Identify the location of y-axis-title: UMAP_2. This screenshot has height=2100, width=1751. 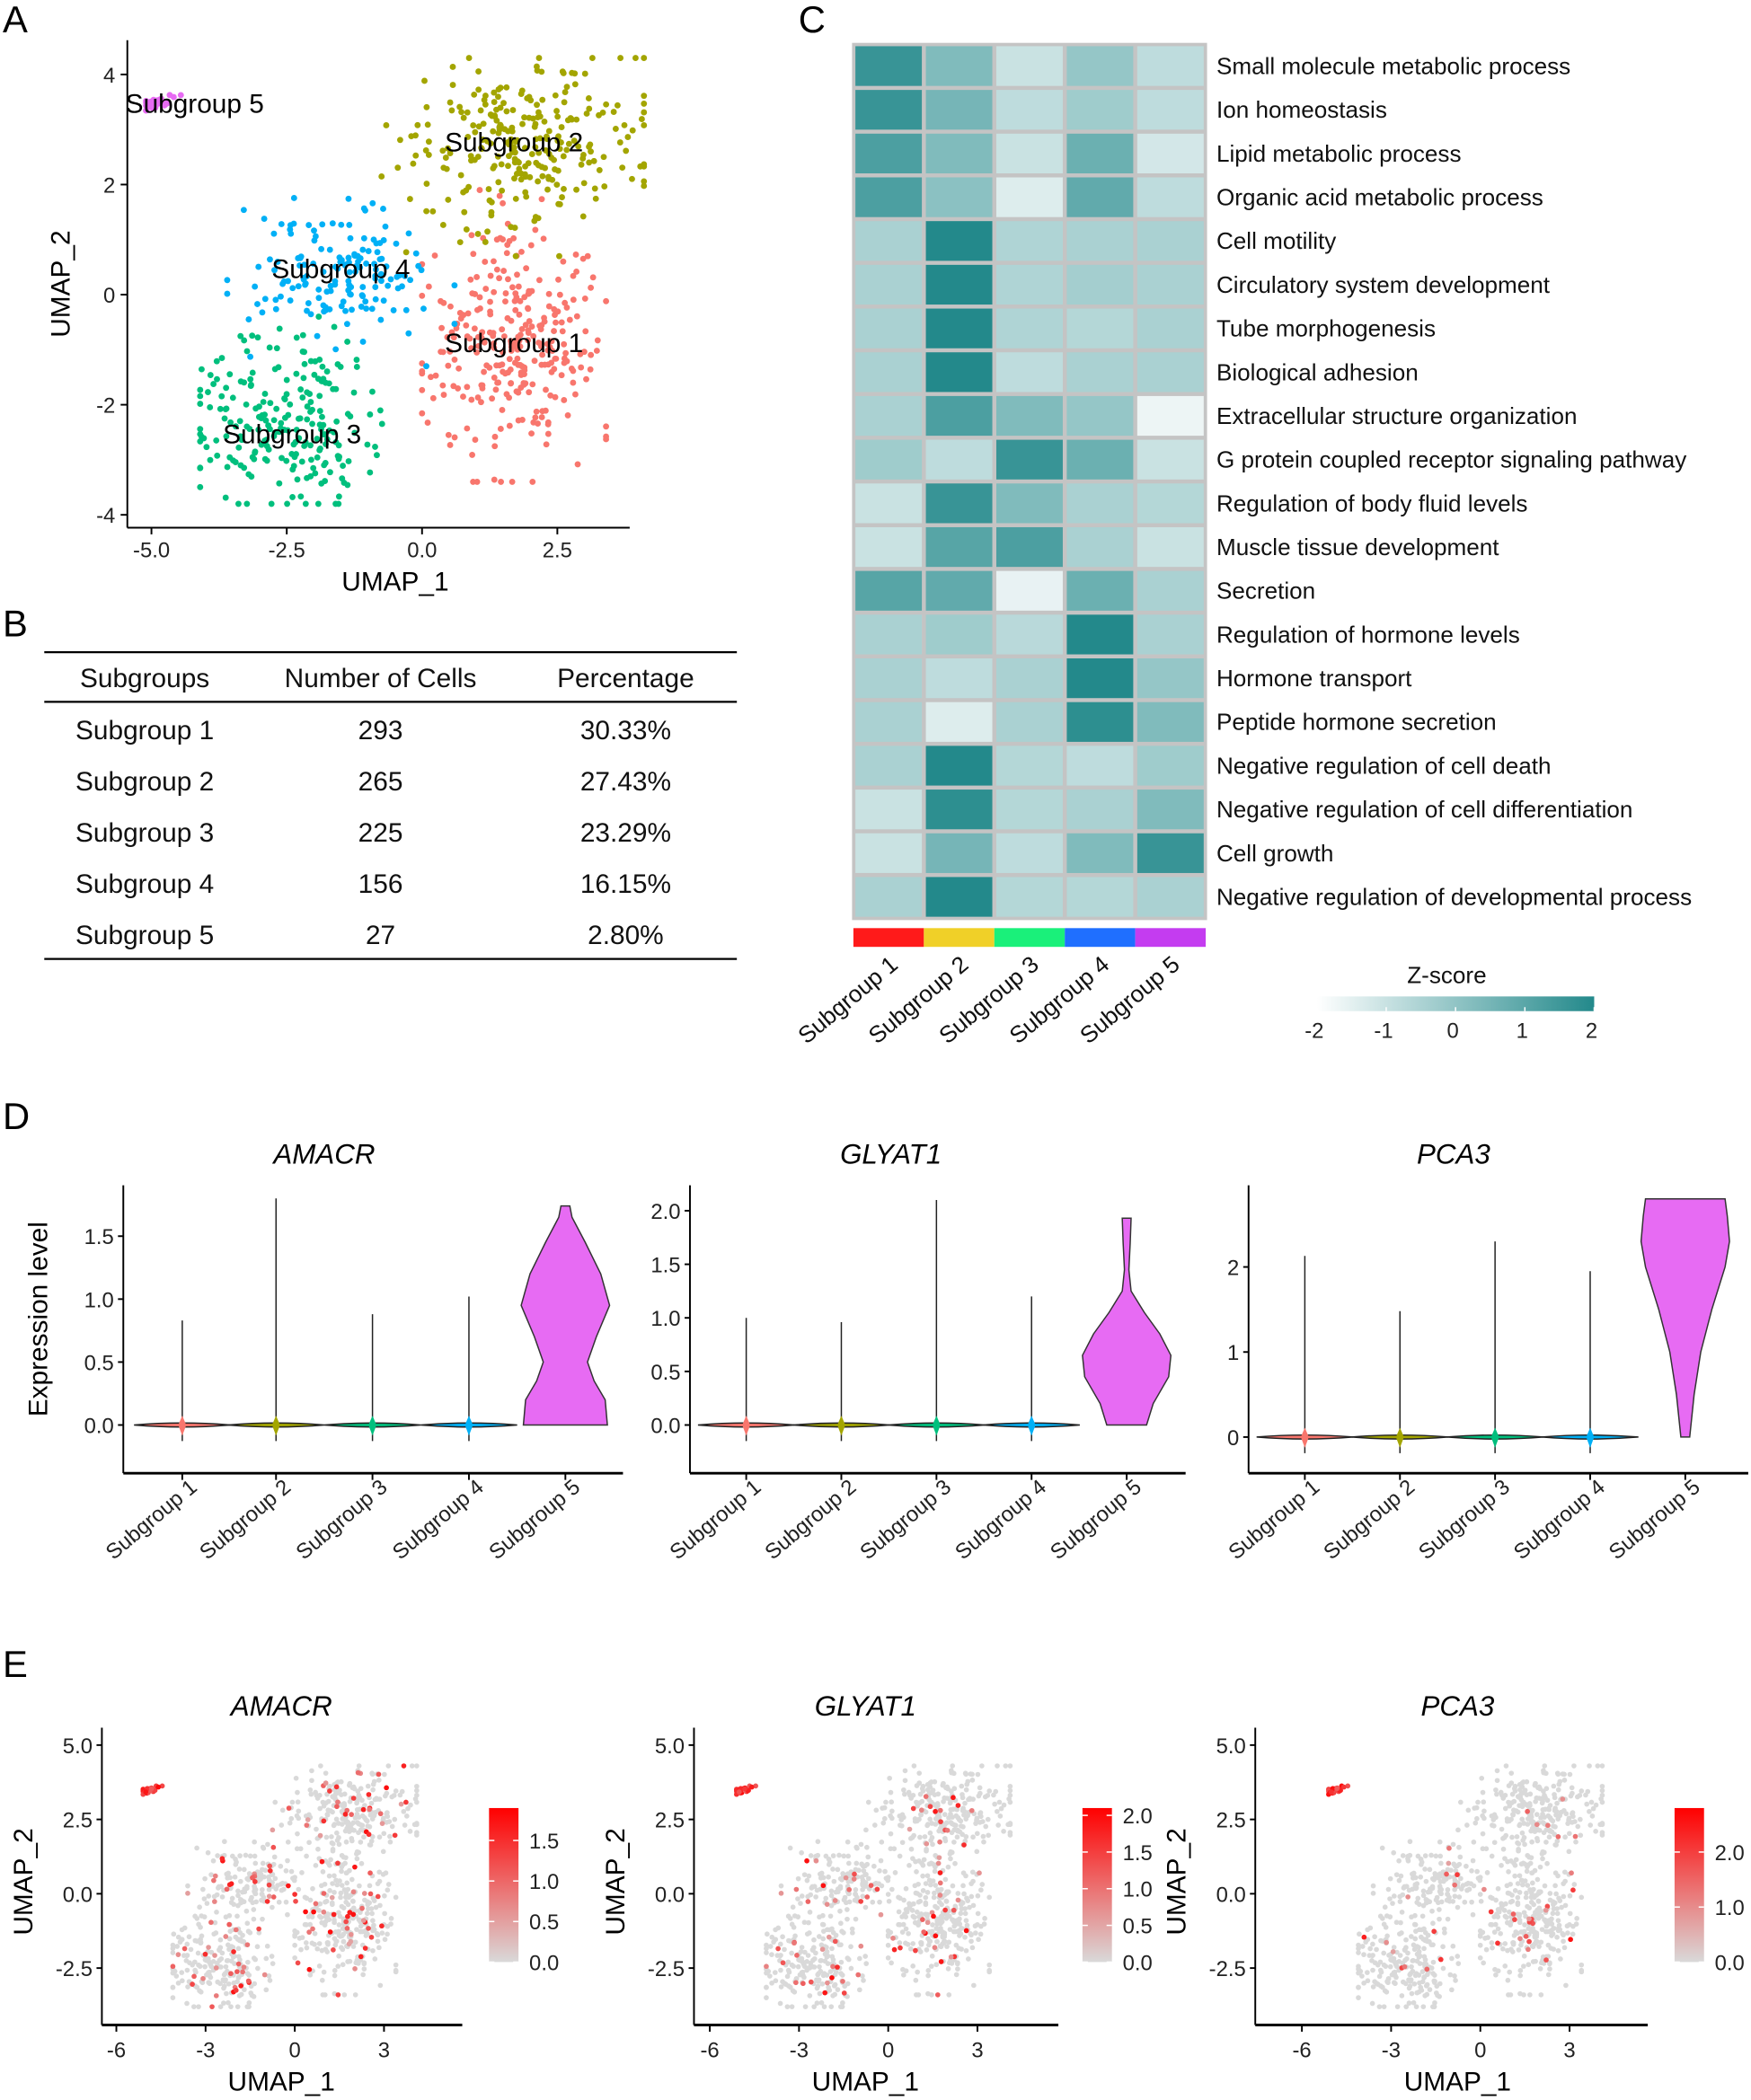
(616, 1881).